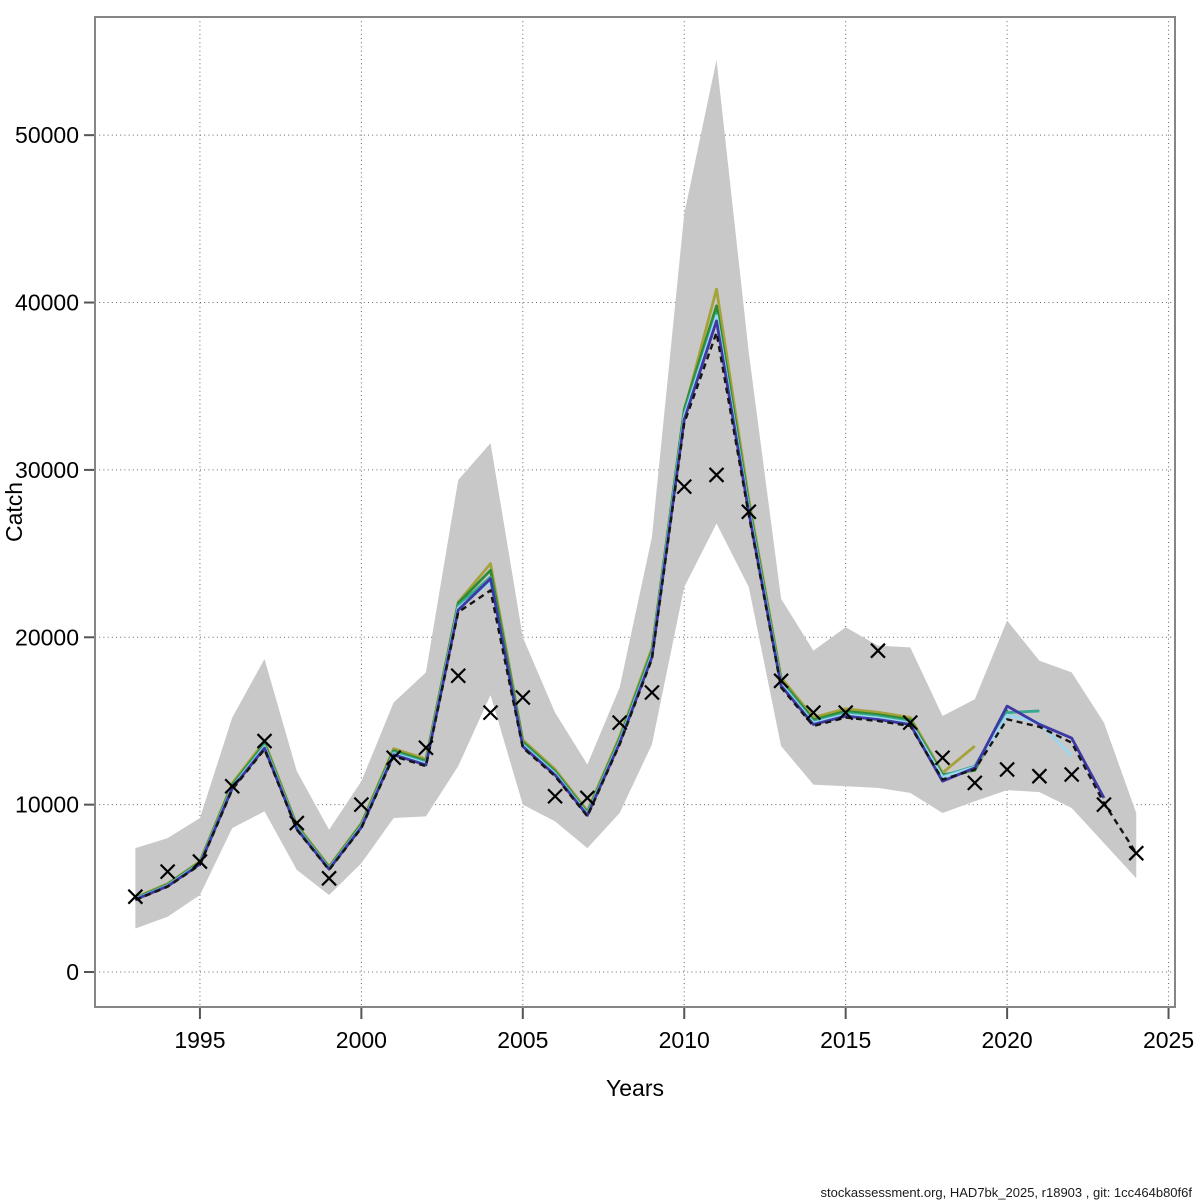 The height and width of the screenshot is (1200, 1200). Describe the element at coordinates (47, 637) in the screenshot. I see `y-tick-label-20000: 20000` at that location.